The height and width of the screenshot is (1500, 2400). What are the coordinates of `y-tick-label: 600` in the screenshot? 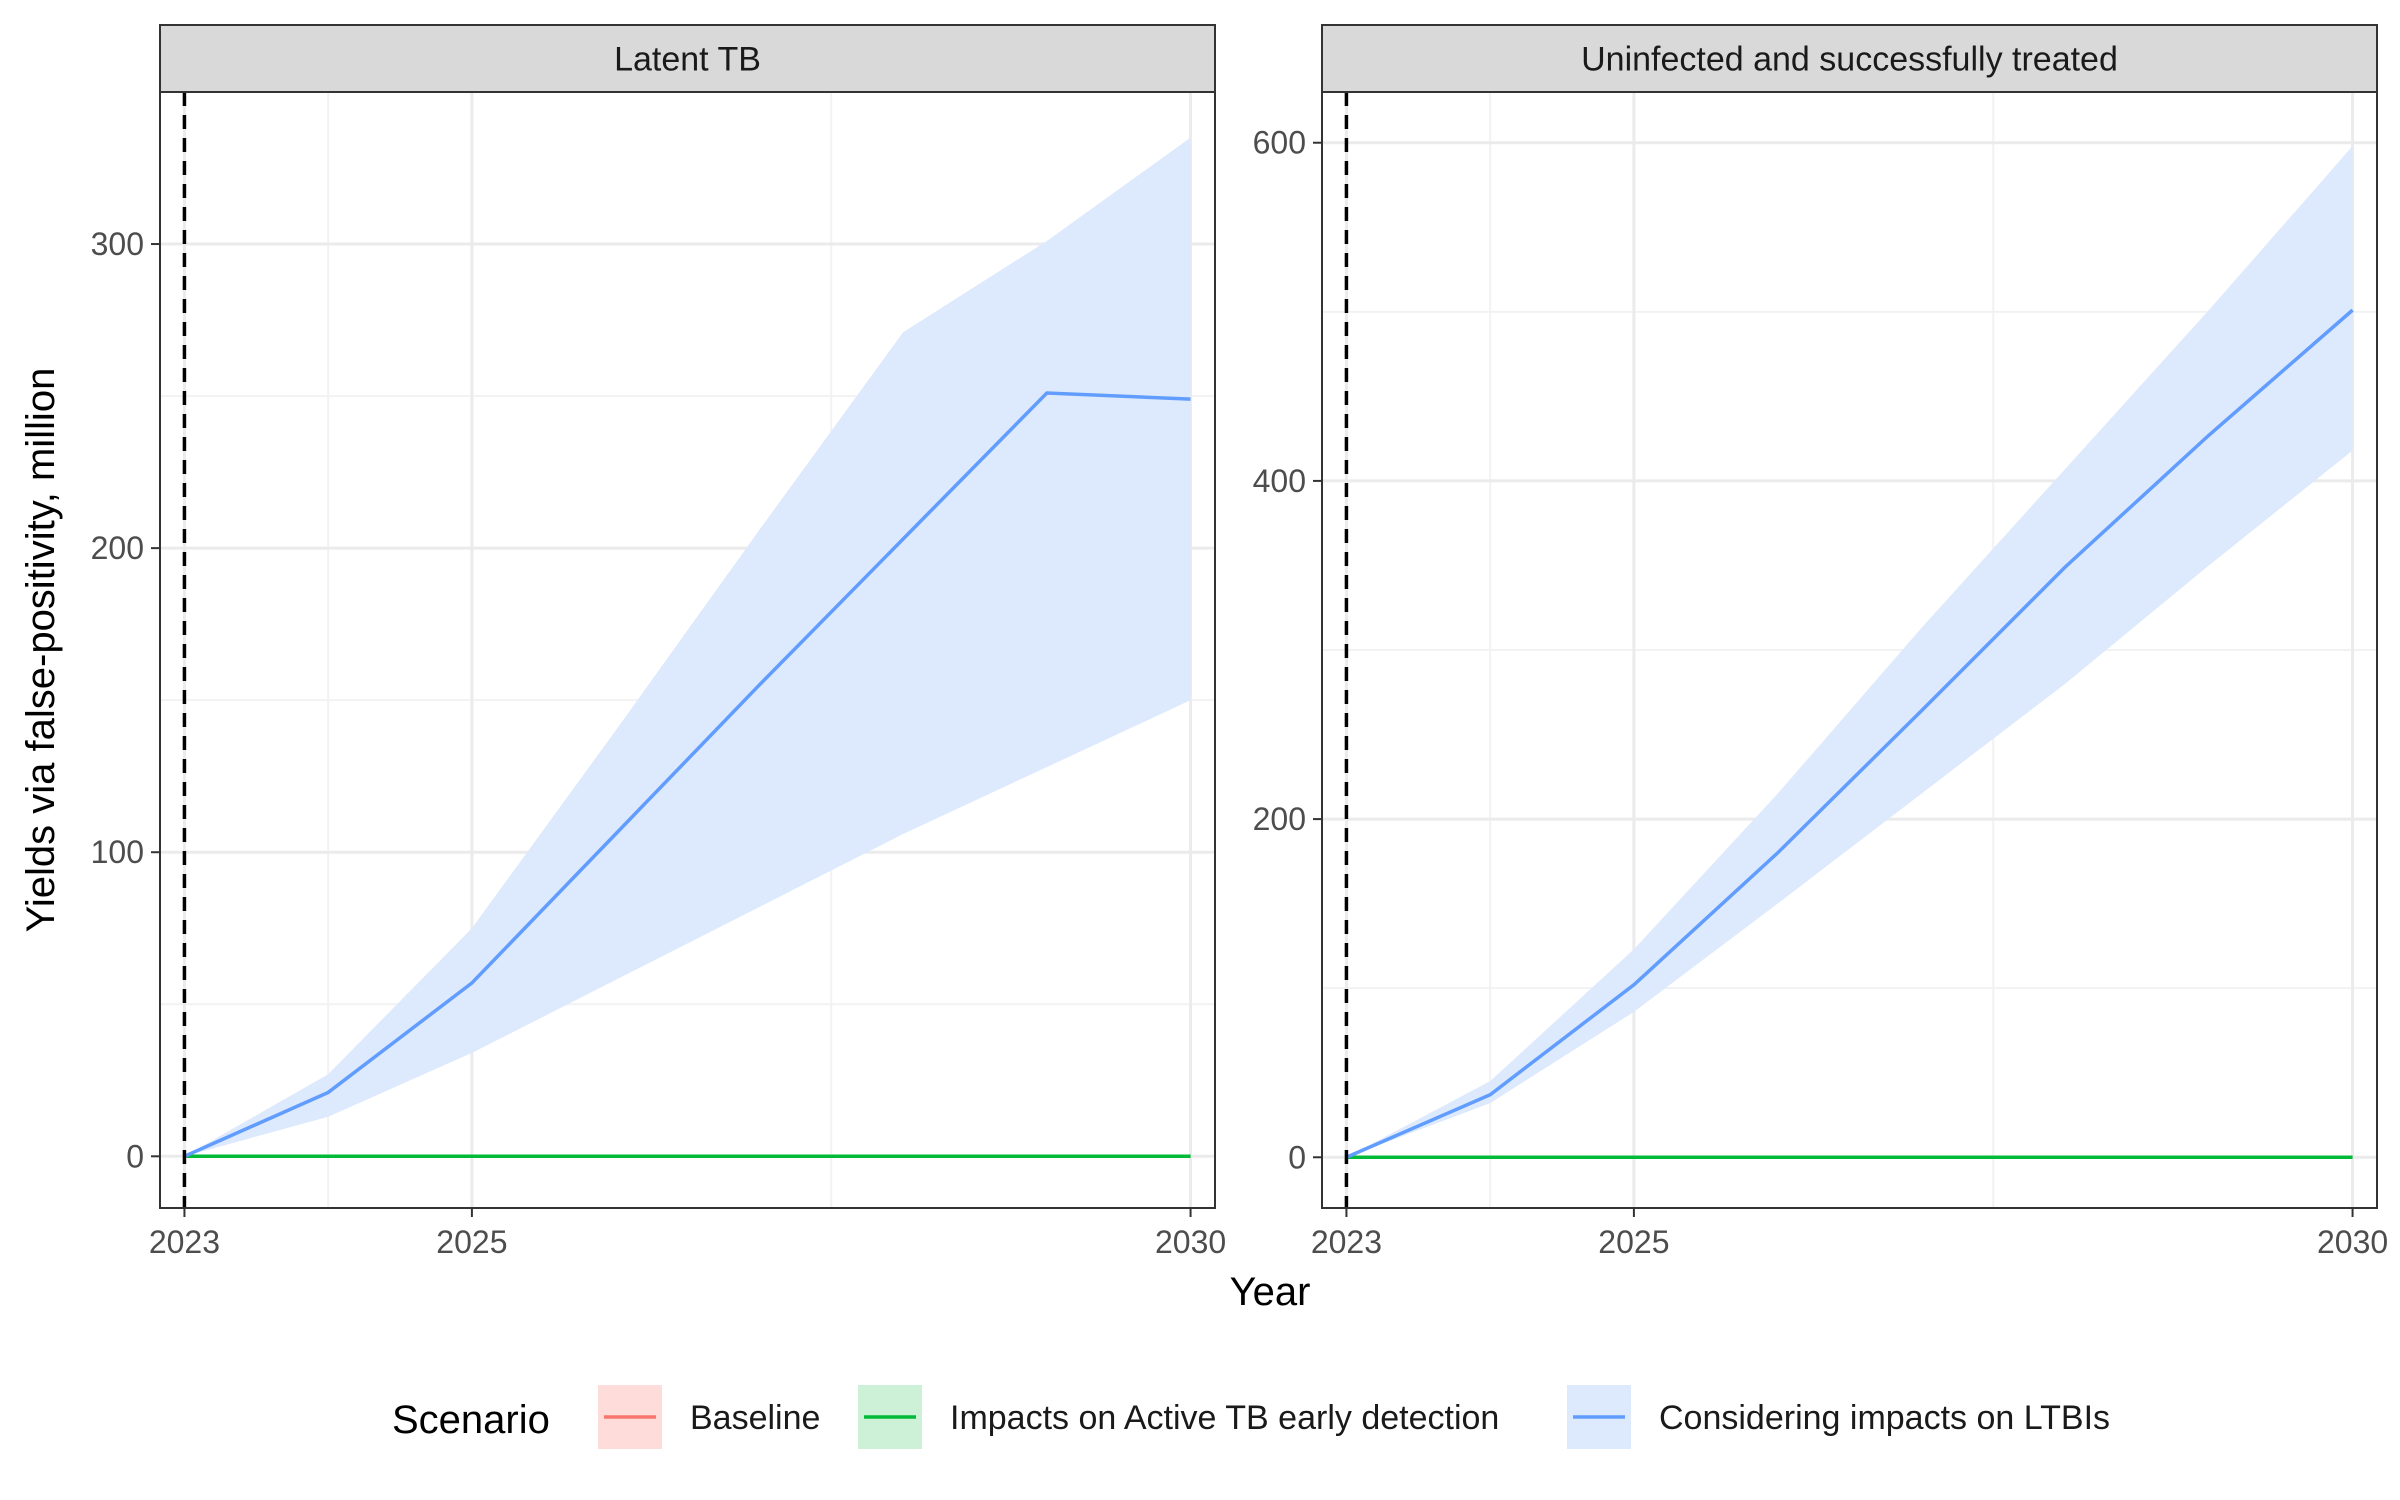 It's located at (1279, 143).